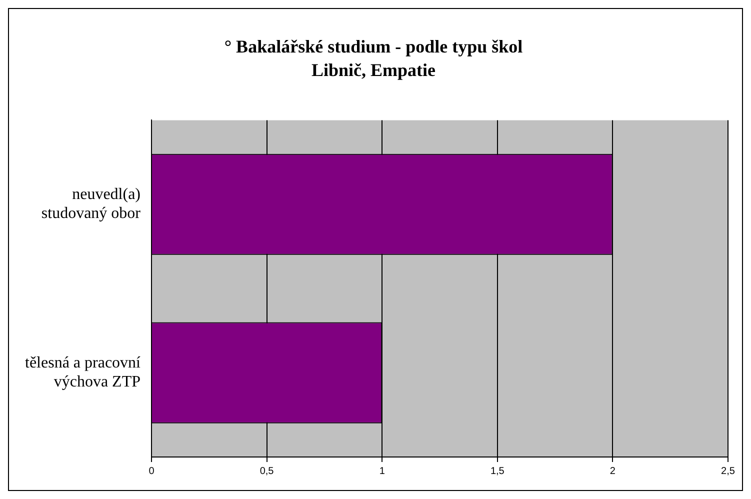  What do you see at coordinates (373, 46) in the screenshot?
I see `chart-title: ° Bakalářské studium - podle typu škol` at bounding box center [373, 46].